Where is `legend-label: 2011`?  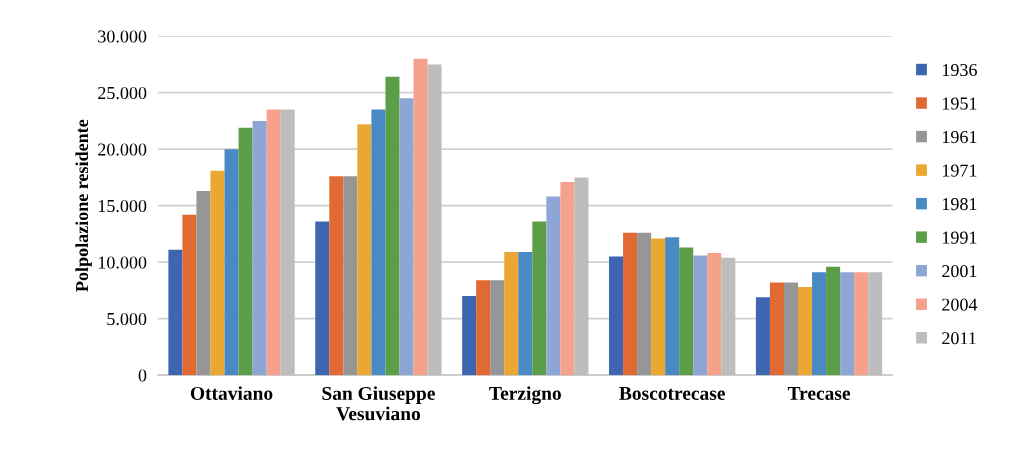
legend-label: 2011 is located at coordinates (959, 338).